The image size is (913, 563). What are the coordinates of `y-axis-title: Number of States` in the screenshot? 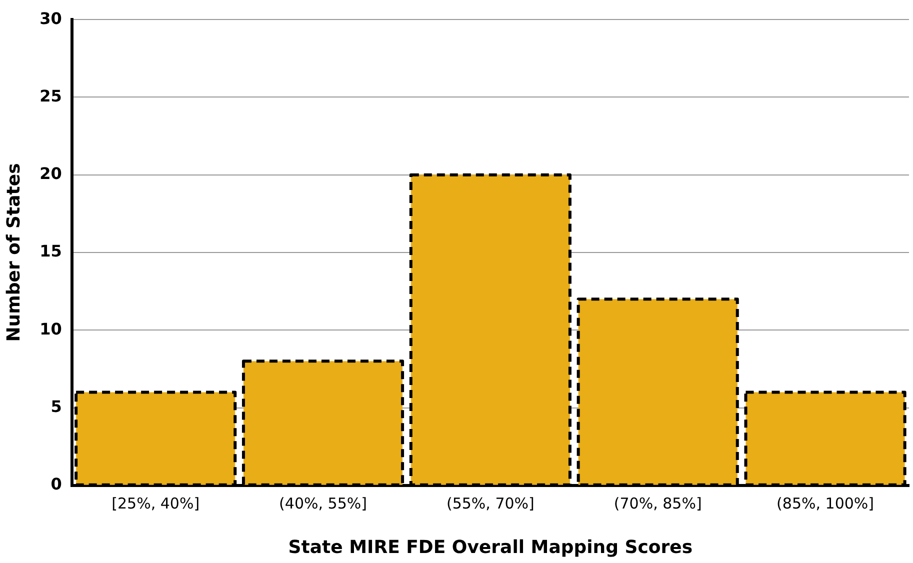 It's located at (13, 252).